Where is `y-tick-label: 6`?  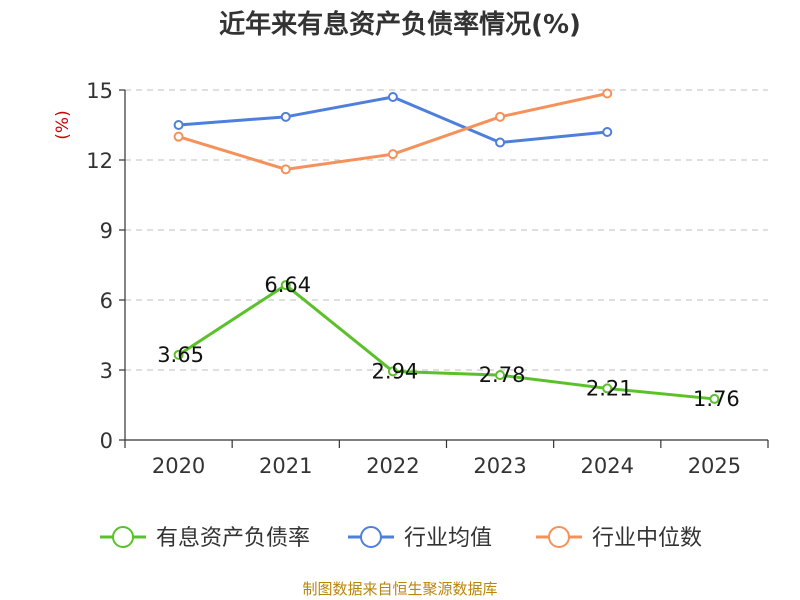 y-tick-label: 6 is located at coordinates (106, 301).